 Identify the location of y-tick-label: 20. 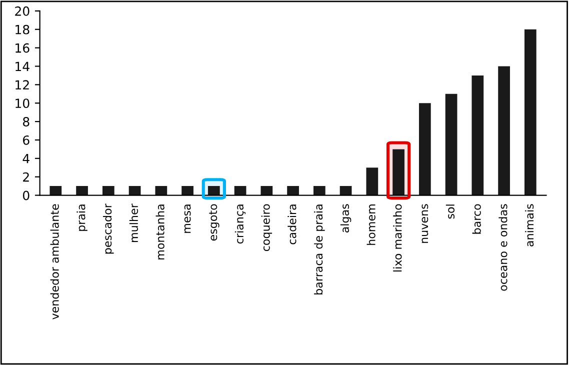
(22, 11).